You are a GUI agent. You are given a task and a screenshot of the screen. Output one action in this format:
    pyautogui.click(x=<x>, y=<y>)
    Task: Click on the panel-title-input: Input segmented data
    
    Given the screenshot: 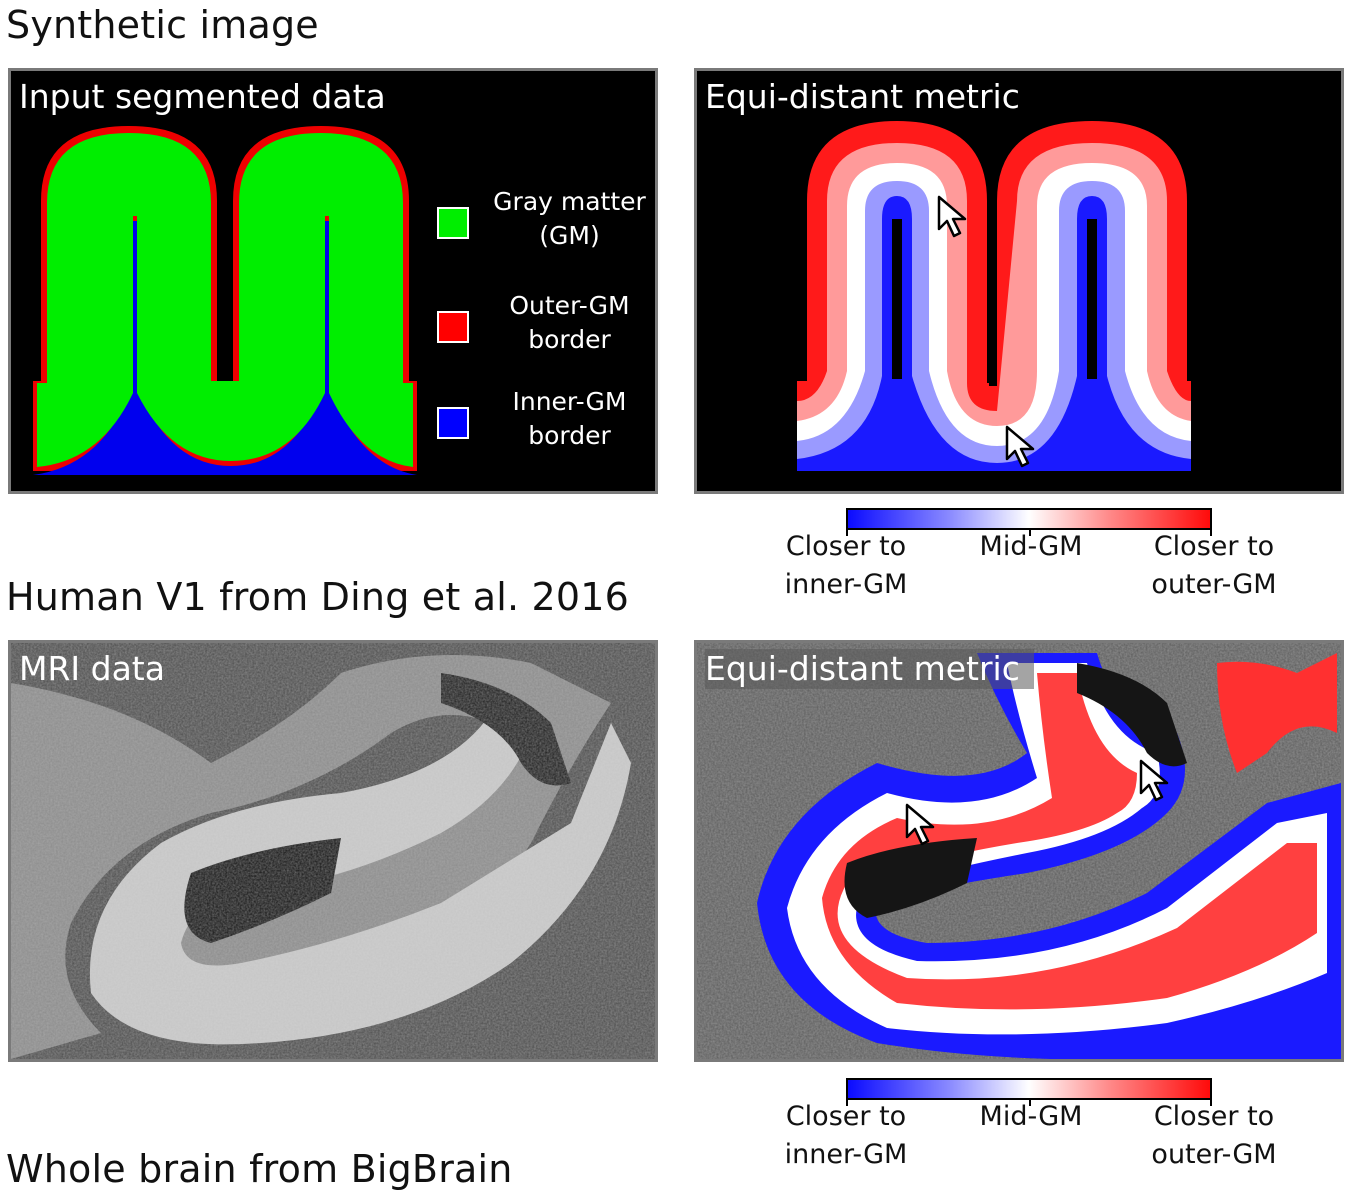 What is the action you would take?
    pyautogui.click(x=202, y=96)
    